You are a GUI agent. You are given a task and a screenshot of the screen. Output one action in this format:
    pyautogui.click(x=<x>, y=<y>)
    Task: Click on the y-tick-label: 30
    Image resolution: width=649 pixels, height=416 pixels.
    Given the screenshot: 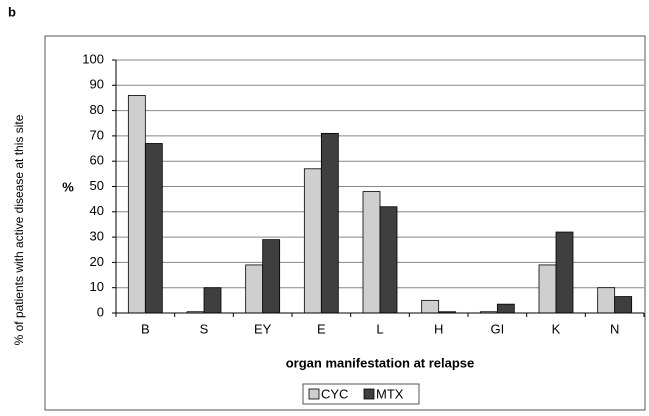 What is the action you would take?
    pyautogui.click(x=97, y=236)
    